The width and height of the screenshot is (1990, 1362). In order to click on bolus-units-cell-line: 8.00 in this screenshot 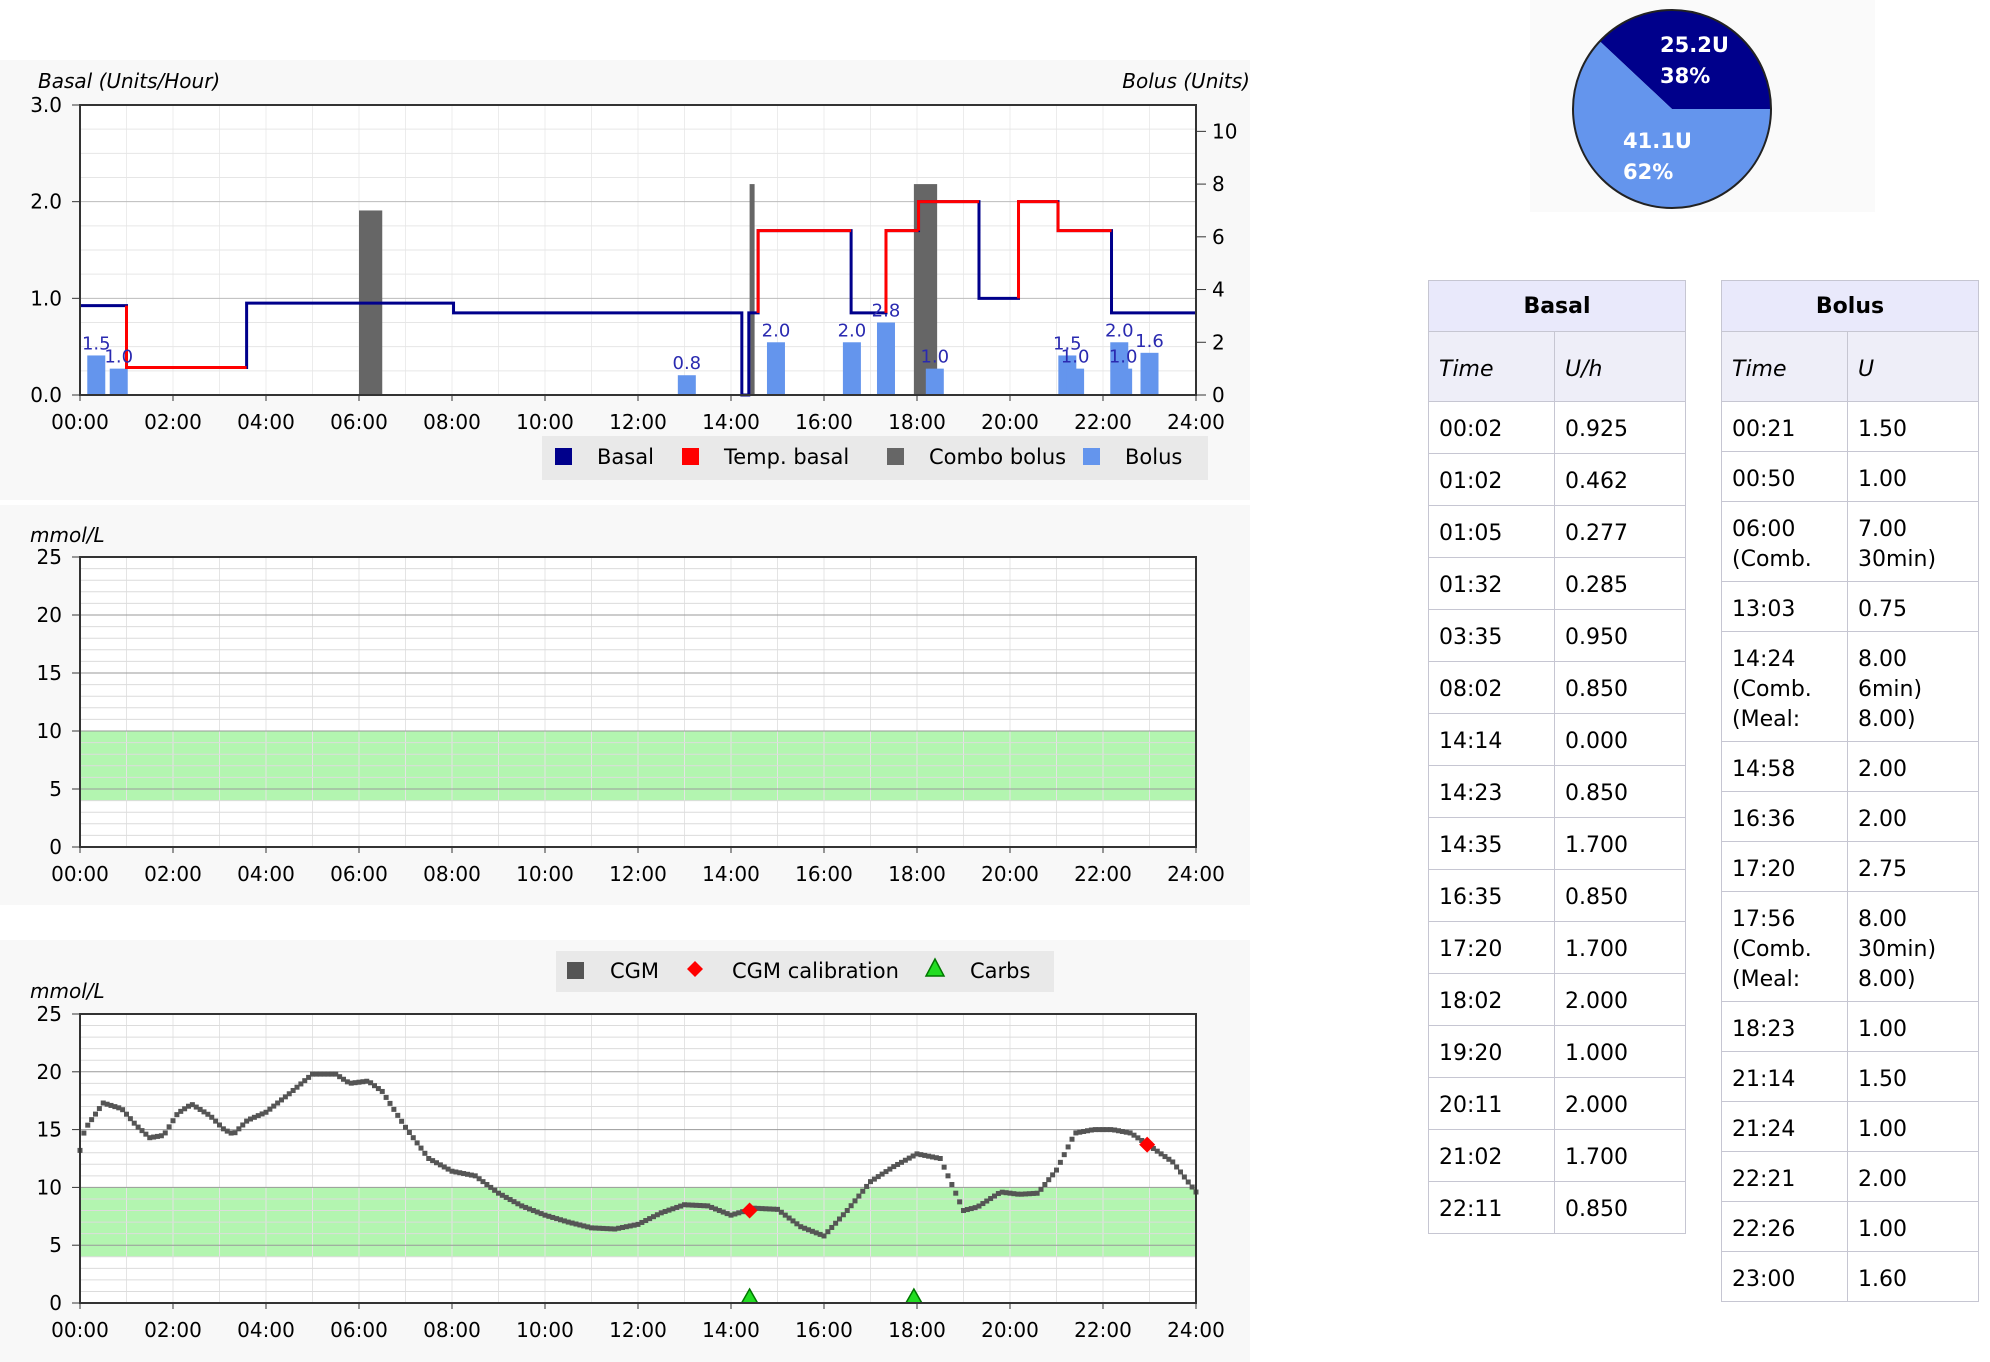, I will do `click(1882, 659)`.